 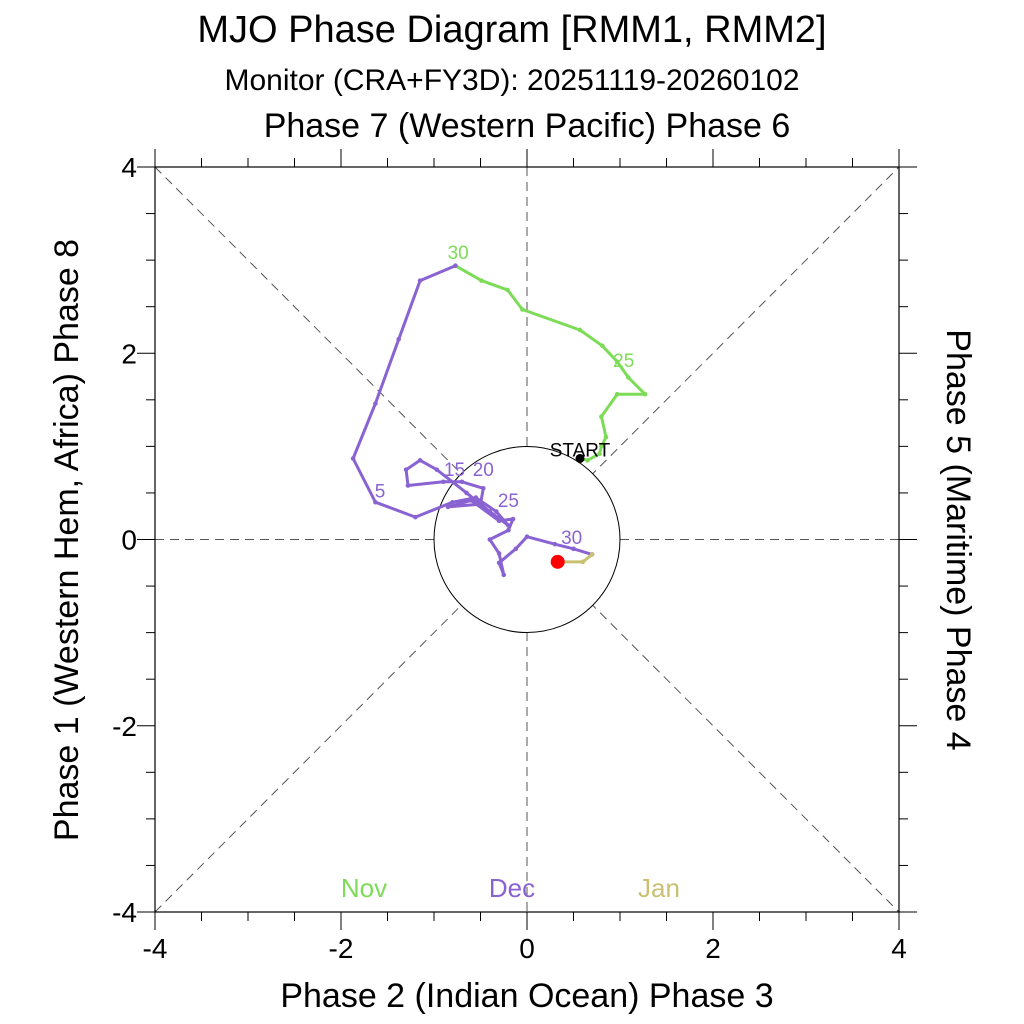 I want to click on x-tick-label: 4, so click(x=899, y=948).